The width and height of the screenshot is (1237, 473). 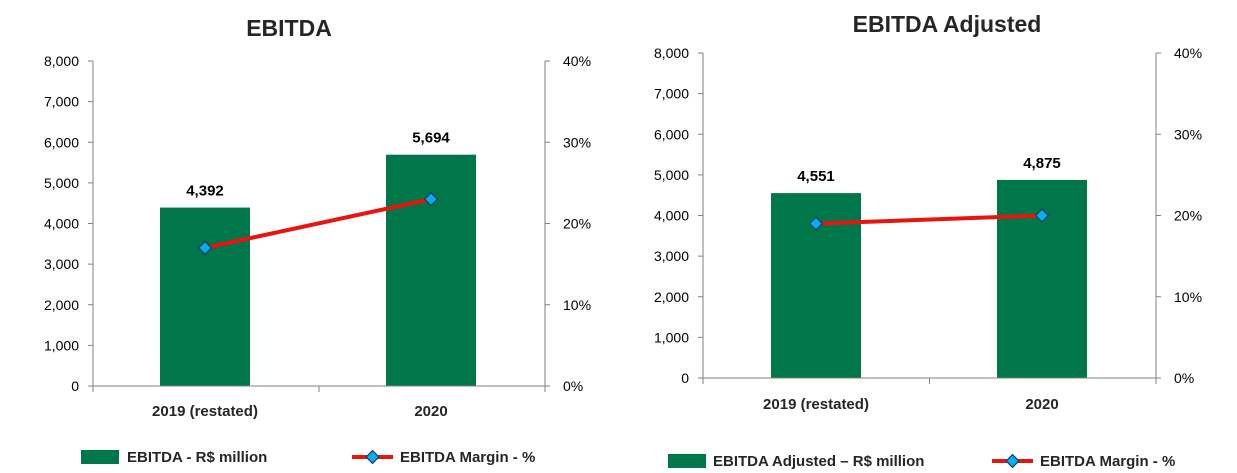 What do you see at coordinates (205, 191) in the screenshot?
I see `bar-data-label: 4,392` at bounding box center [205, 191].